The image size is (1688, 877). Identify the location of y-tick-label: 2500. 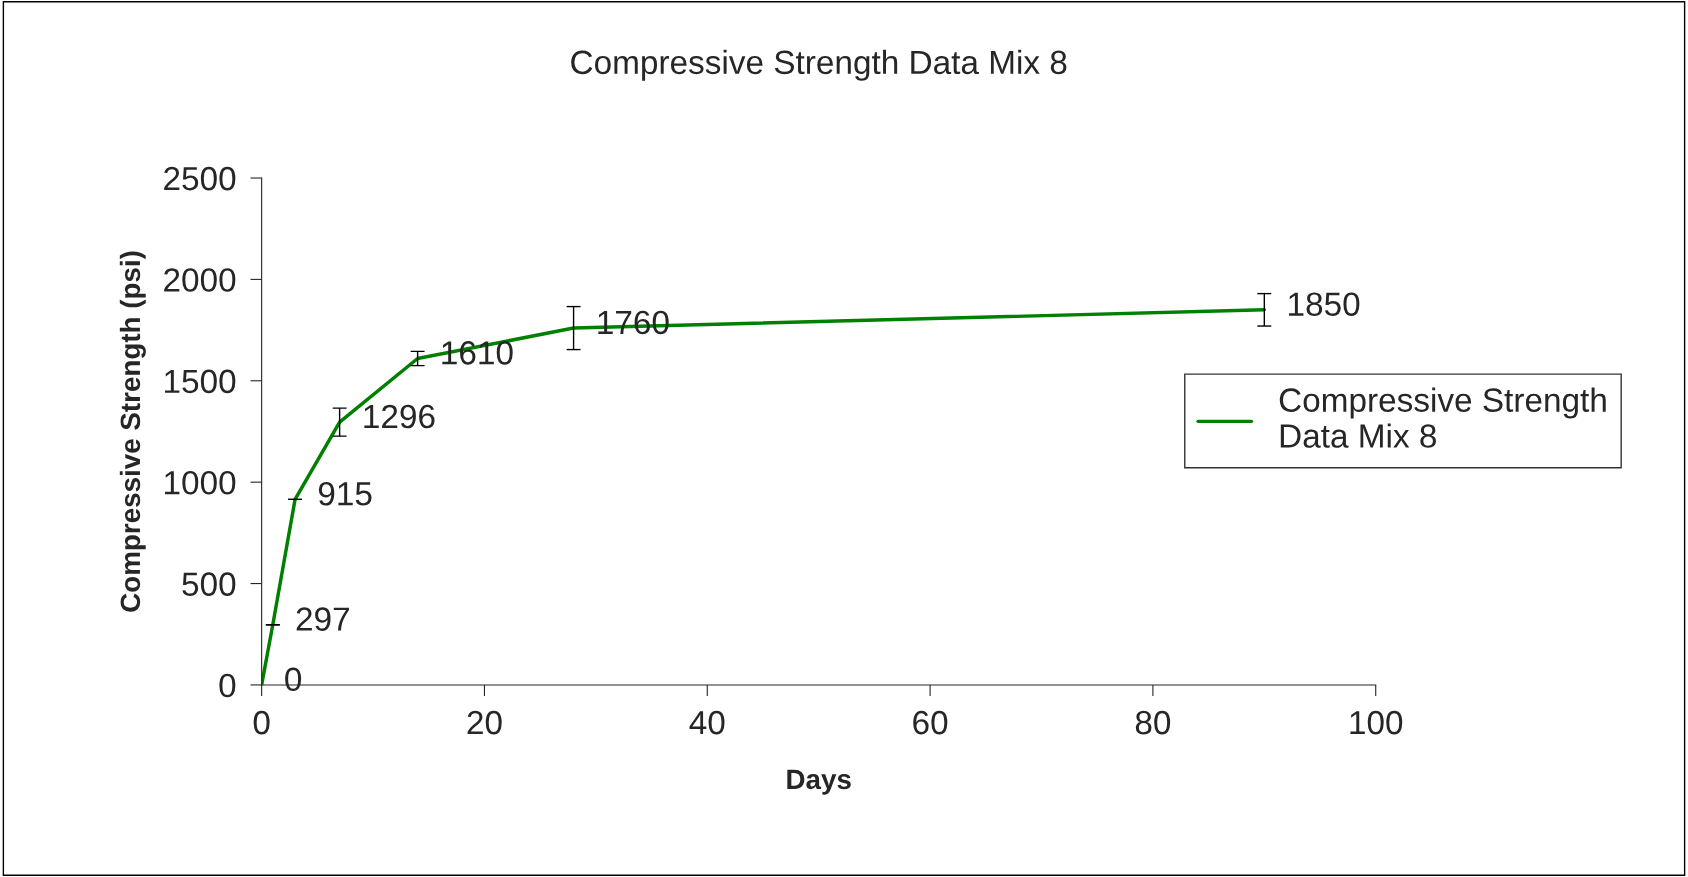
(200, 178).